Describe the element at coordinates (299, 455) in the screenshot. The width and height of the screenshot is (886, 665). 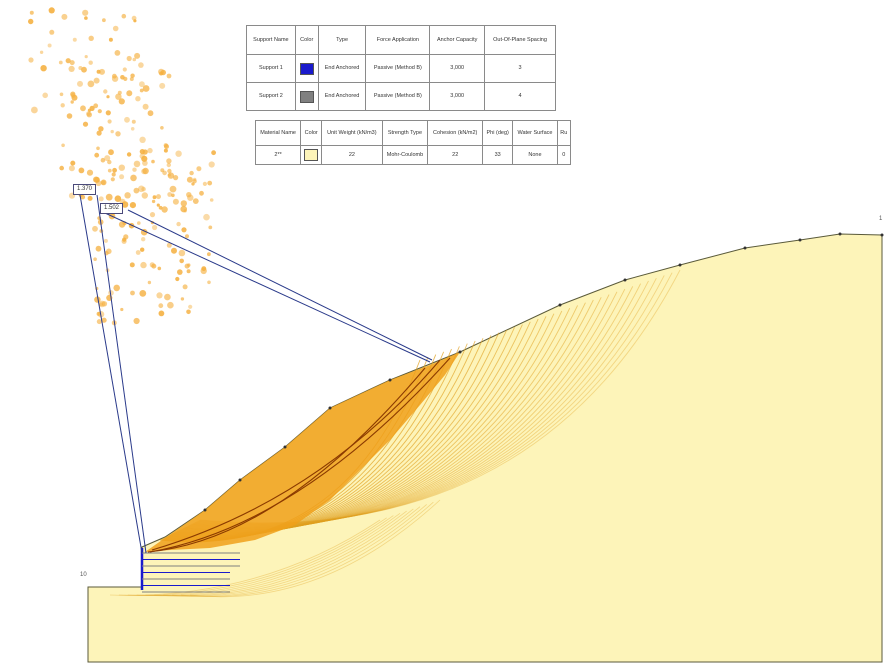
I see `critical-slip-surfaces` at that location.